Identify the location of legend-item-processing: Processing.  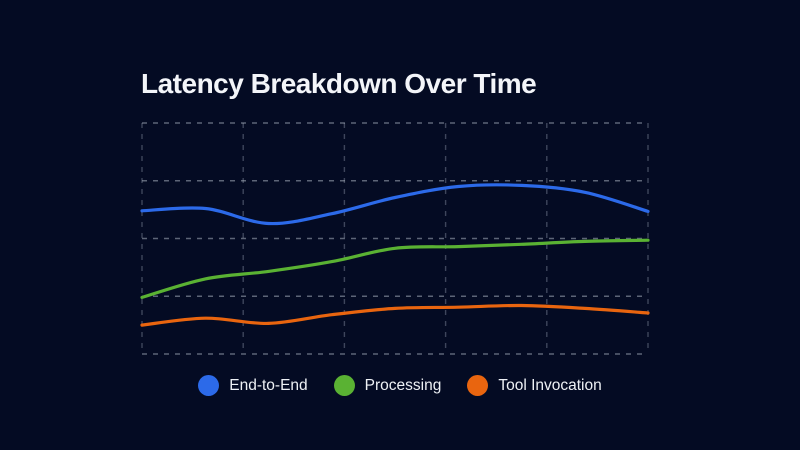
(387, 385).